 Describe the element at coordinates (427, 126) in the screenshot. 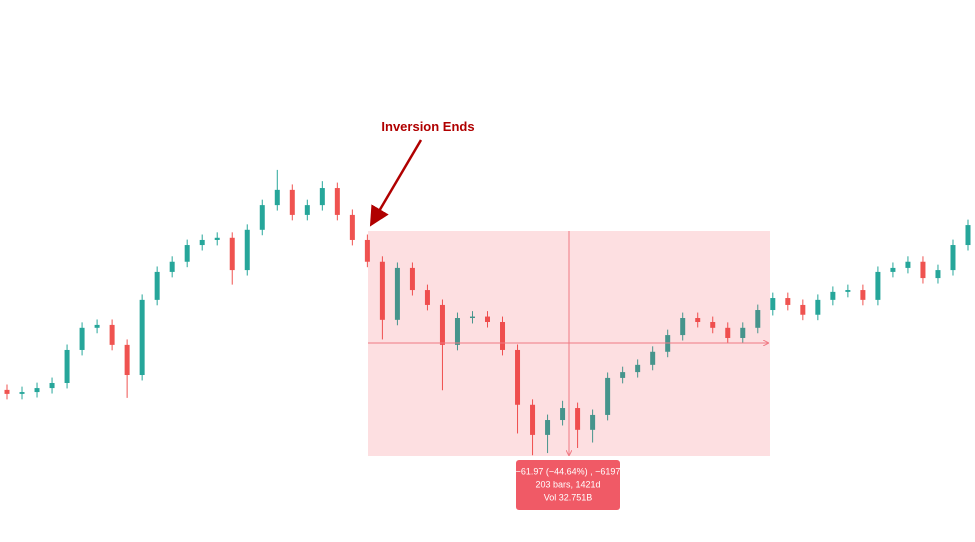

I see `annotation: Inversion Ends` at that location.